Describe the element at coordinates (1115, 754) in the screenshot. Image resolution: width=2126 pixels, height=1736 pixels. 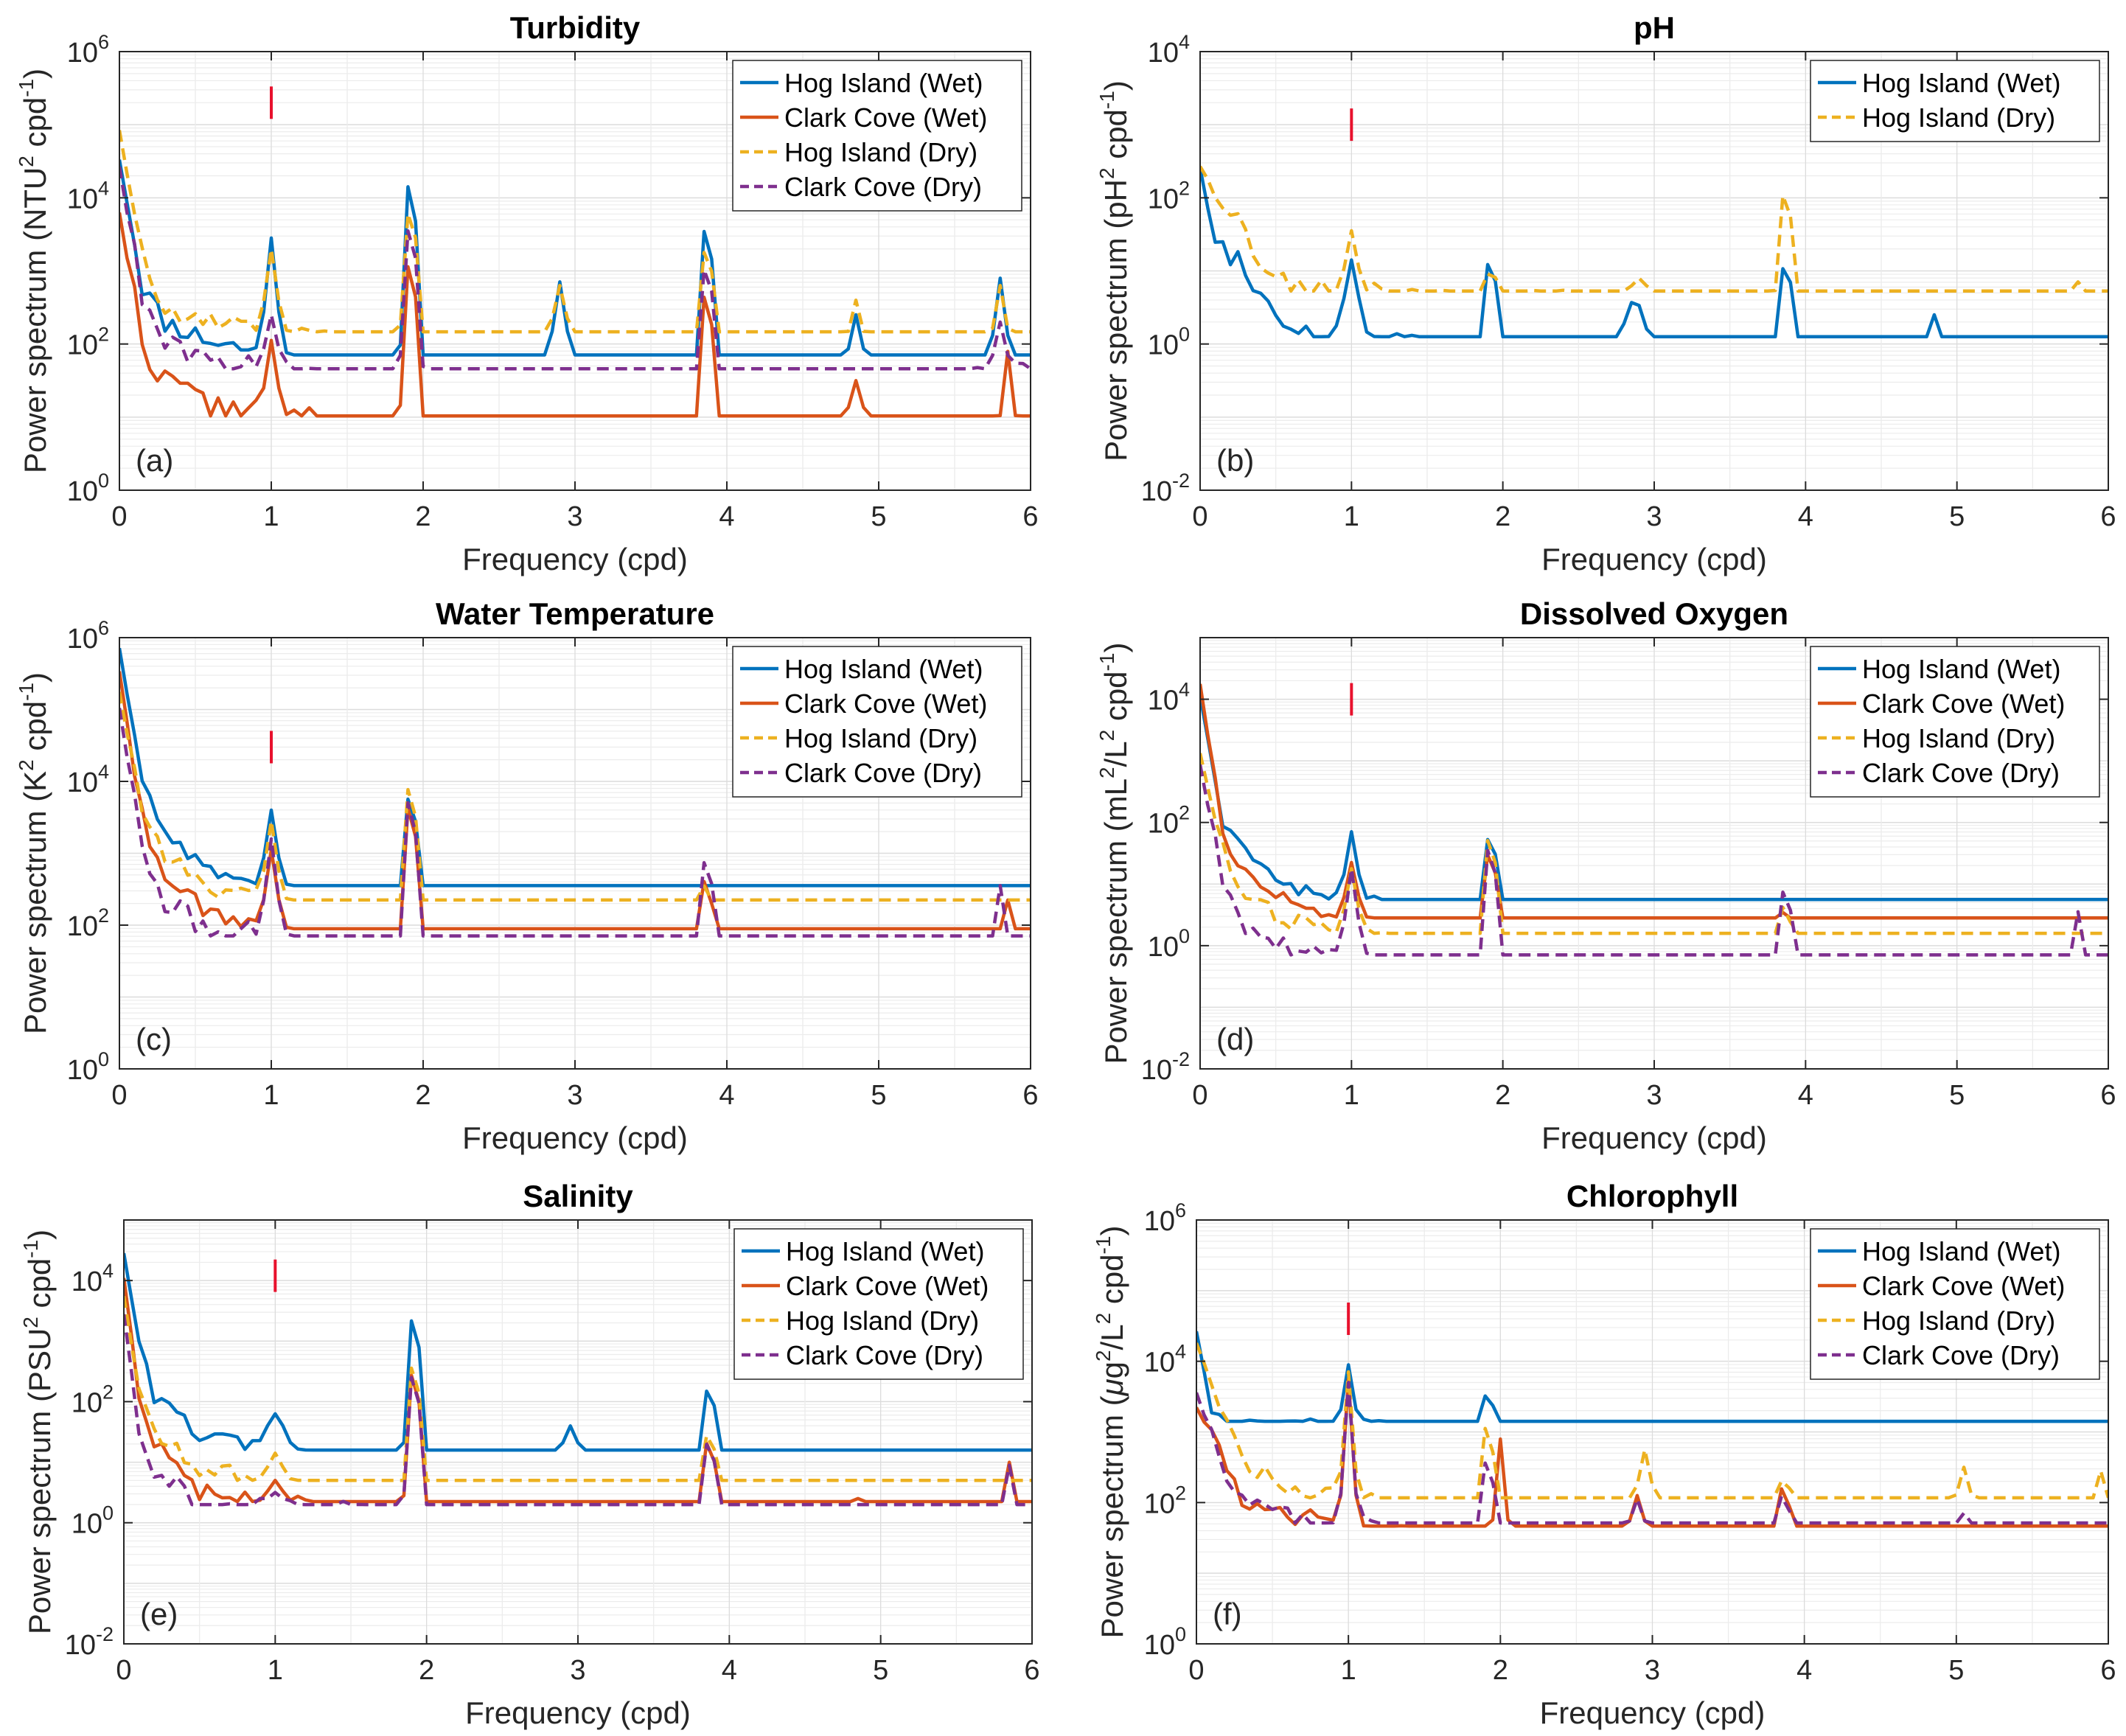
I see `y-label-text: /L` at that location.